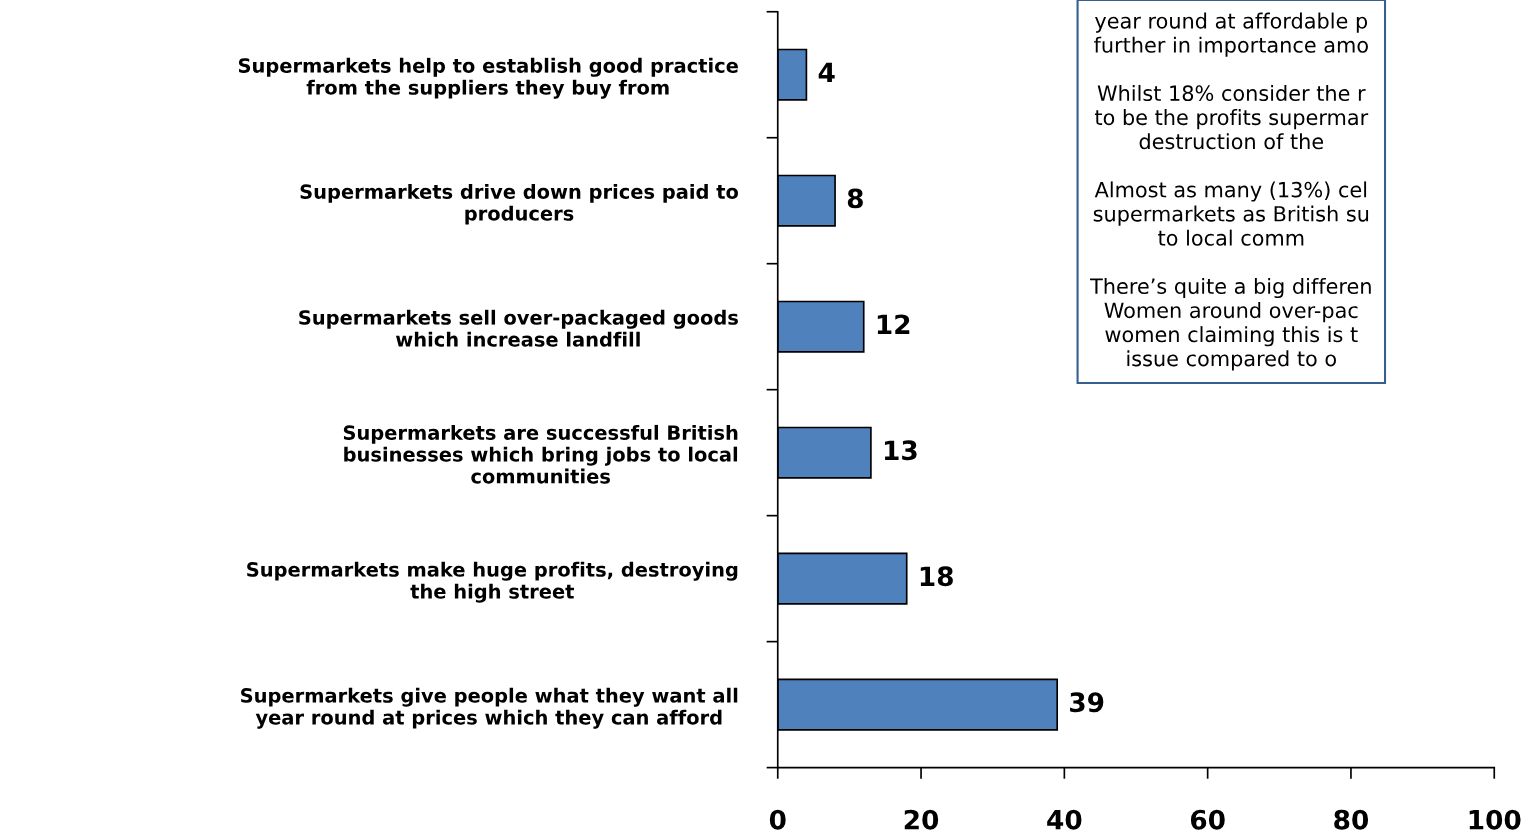  Describe the element at coordinates (540, 454) in the screenshot. I see `y-tick-label: Supermarkets are successful British businesses which bring jobs to local communities` at that location.